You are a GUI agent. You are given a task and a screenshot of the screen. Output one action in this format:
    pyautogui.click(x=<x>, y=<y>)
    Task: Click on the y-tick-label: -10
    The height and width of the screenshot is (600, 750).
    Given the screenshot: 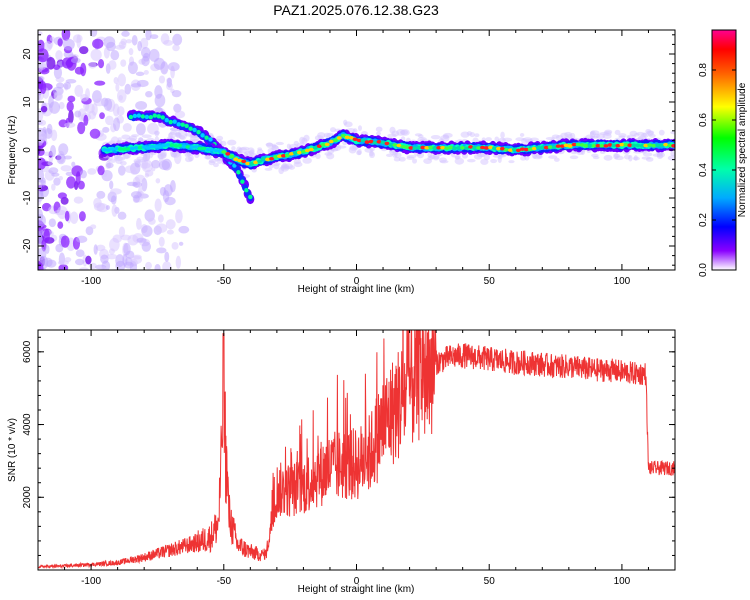 What is the action you would take?
    pyautogui.click(x=27, y=197)
    